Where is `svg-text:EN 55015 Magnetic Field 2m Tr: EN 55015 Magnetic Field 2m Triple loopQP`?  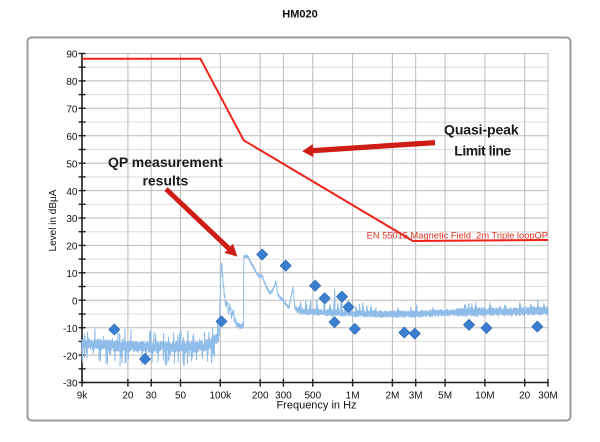 svg-text:EN 55015 Magnetic Field 2m Tr: EN 55015 Magnetic Field 2m Triple loopQP is located at coordinates (457, 236).